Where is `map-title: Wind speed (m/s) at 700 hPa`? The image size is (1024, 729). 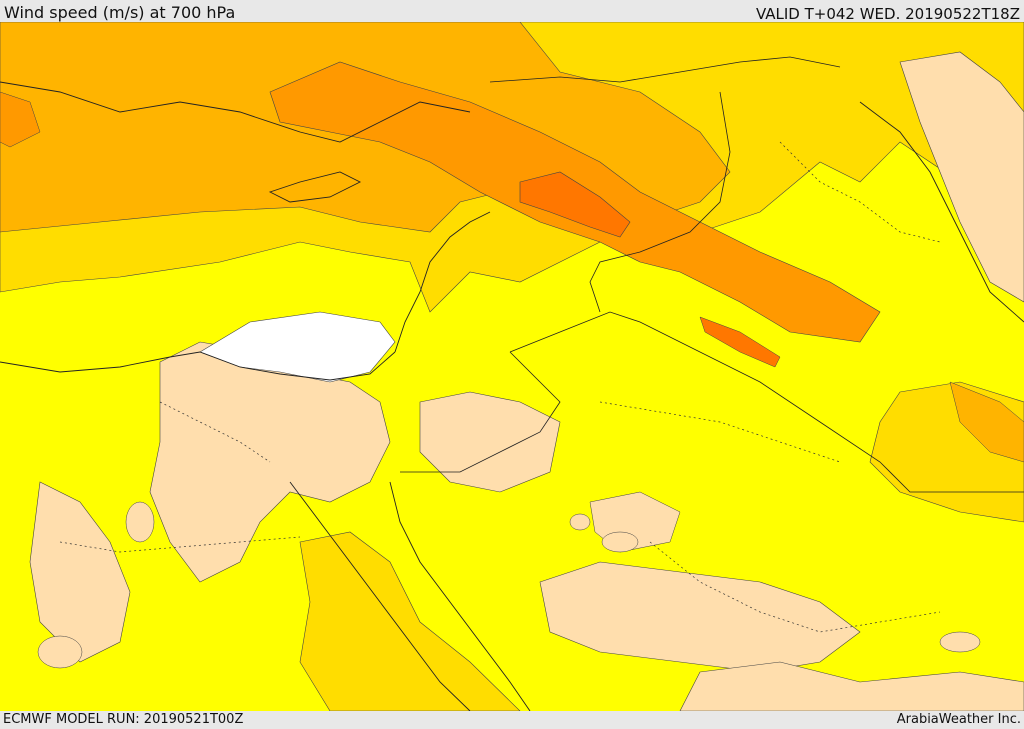
map-title: Wind speed (m/s) at 700 hPa is located at coordinates (120, 12).